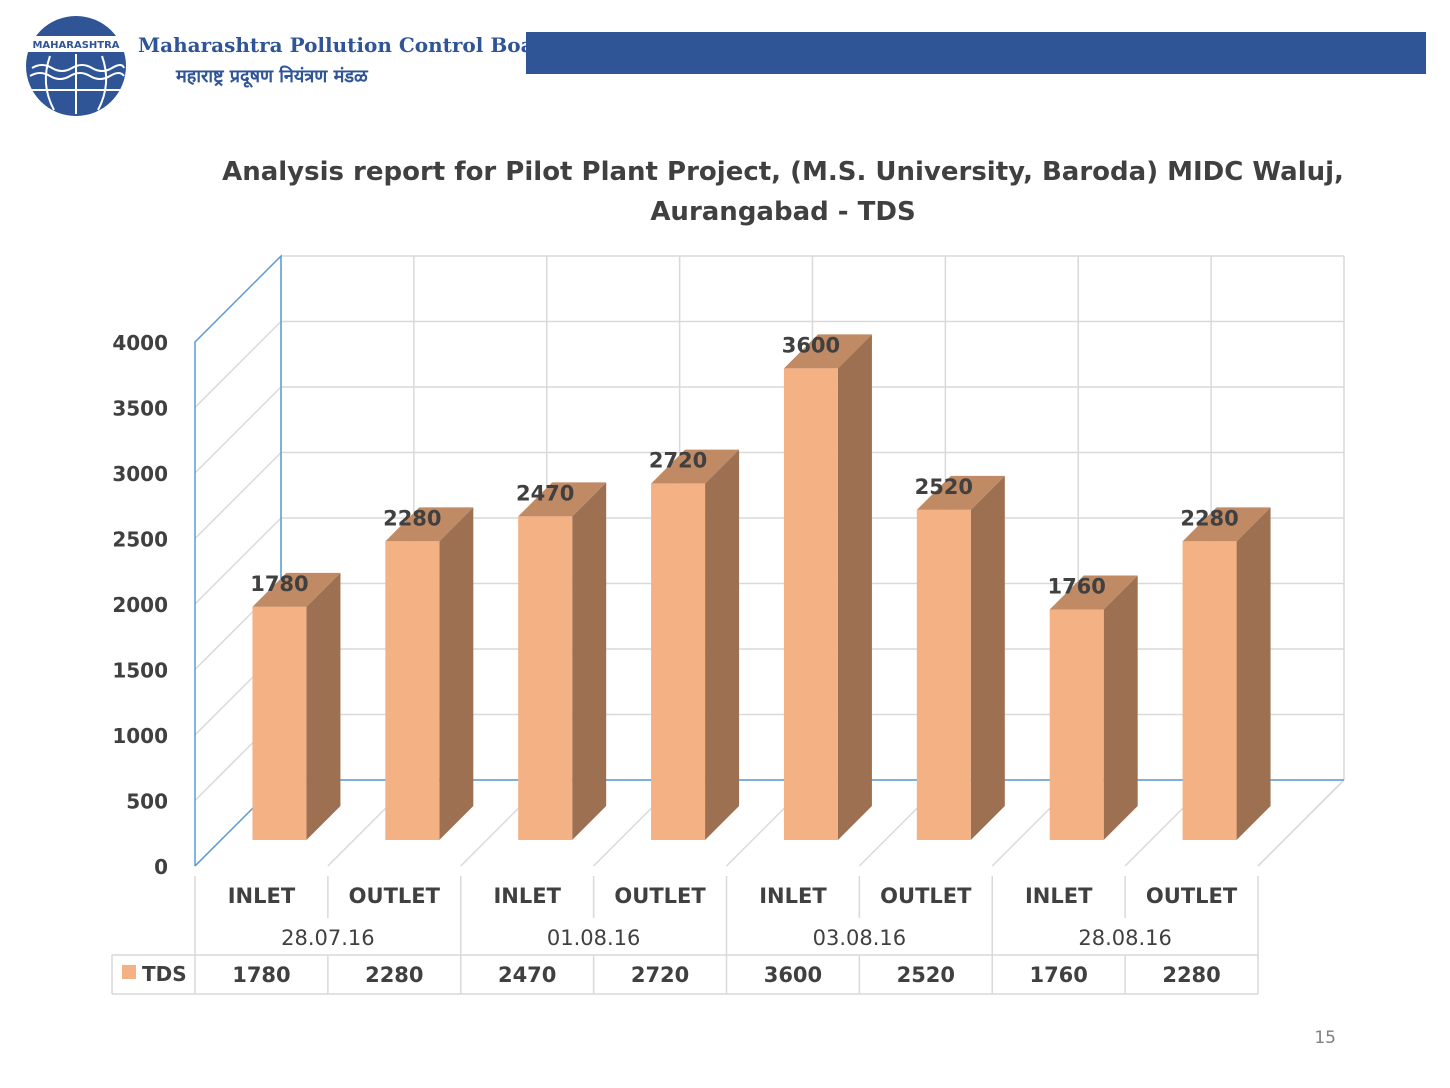 The width and height of the screenshot is (1450, 1088). I want to click on data-label: 2720, so click(678, 461).